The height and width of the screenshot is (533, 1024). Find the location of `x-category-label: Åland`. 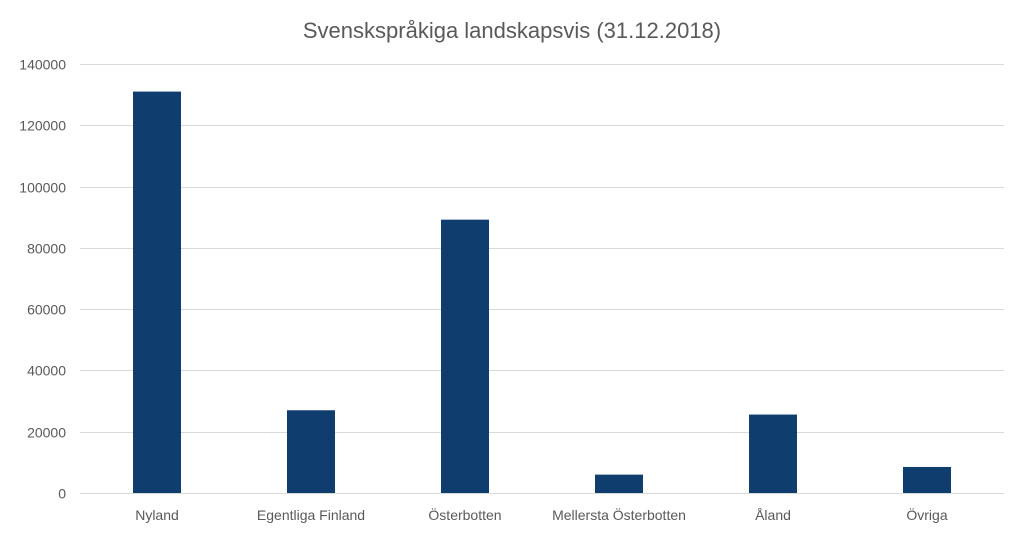

x-category-label: Åland is located at coordinates (773, 515).